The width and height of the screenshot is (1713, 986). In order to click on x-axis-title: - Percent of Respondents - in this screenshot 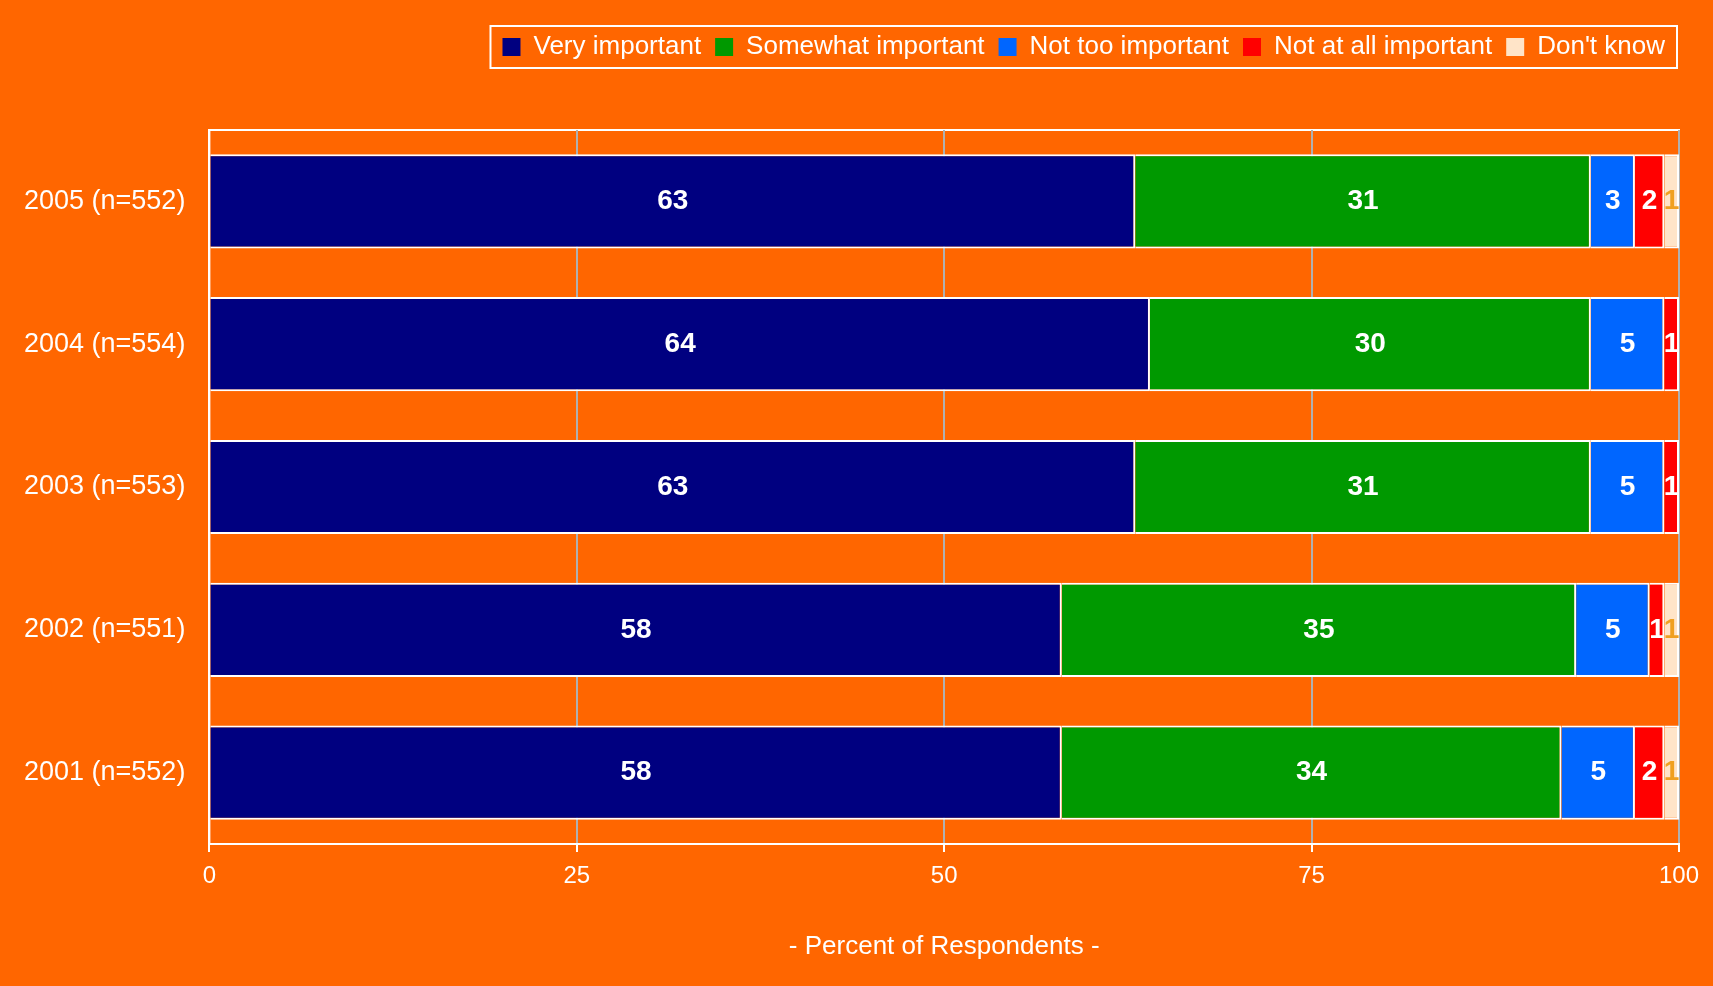, I will do `click(944, 944)`.